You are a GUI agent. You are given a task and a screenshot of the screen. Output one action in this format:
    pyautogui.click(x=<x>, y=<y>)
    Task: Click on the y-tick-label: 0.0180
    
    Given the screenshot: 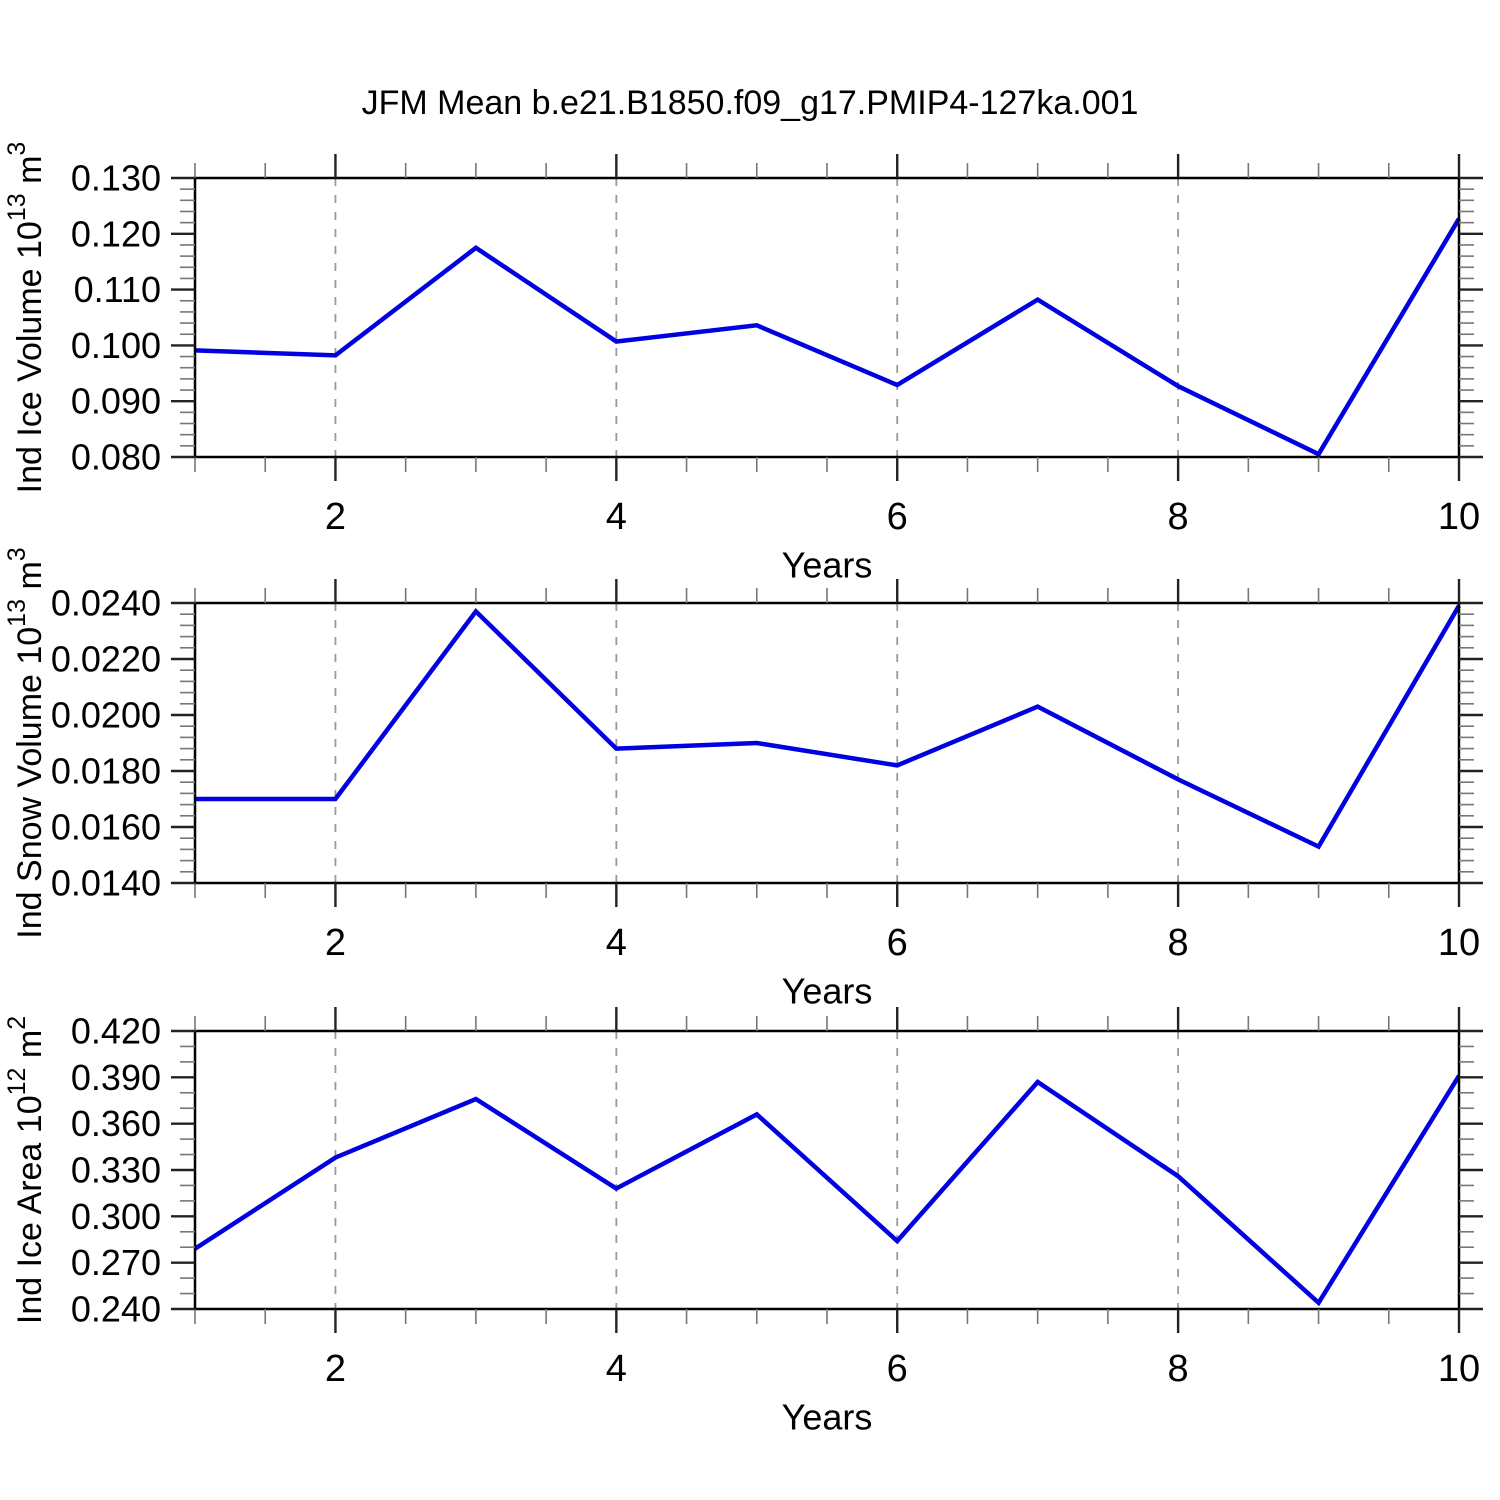 What is the action you would take?
    pyautogui.click(x=106, y=771)
    